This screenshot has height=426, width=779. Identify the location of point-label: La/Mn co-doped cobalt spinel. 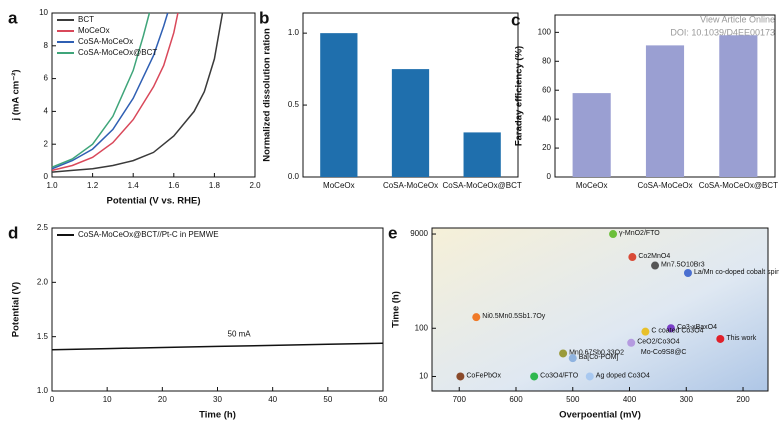
(736, 272).